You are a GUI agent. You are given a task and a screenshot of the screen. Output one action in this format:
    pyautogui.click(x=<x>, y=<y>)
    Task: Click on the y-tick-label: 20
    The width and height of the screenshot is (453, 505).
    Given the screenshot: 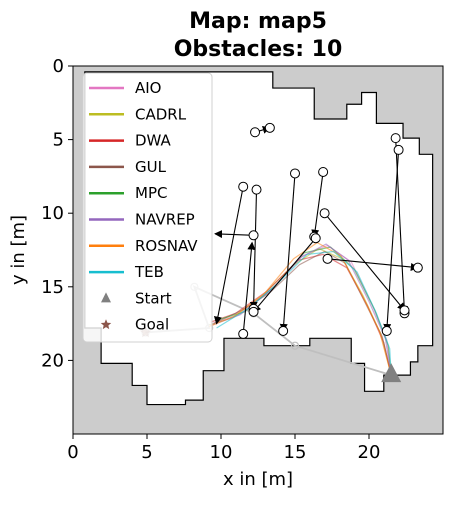 What is the action you would take?
    pyautogui.click(x=52, y=360)
    